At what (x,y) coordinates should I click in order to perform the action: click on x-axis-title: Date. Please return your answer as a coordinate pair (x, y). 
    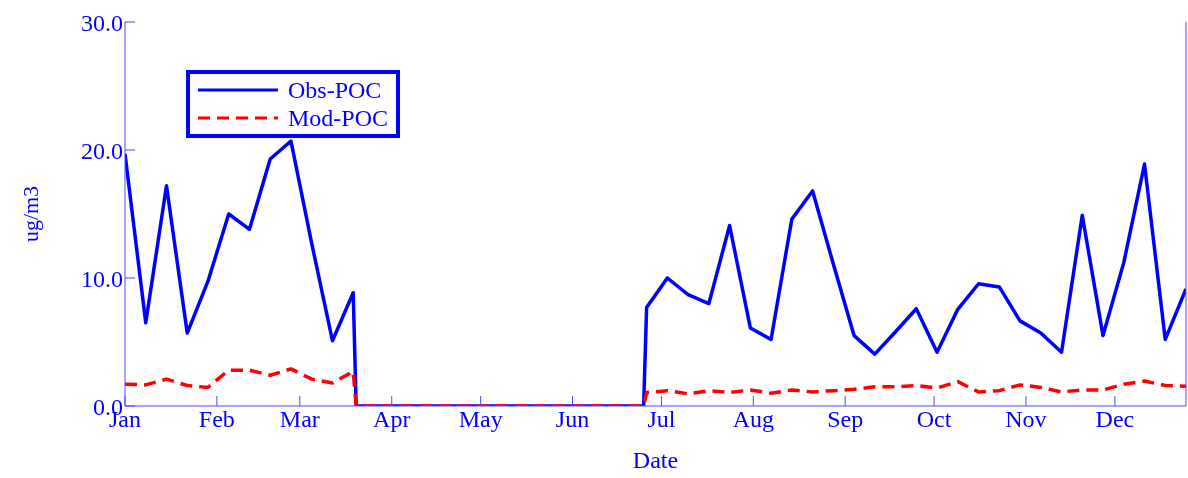
    Looking at the image, I should click on (655, 460).